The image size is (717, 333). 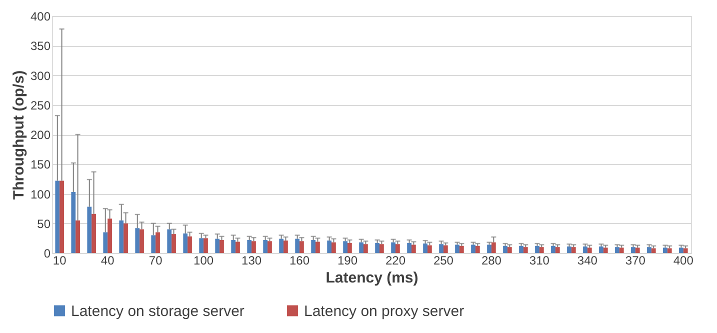 What do you see at coordinates (19, 135) in the screenshot?
I see `y-axis-title: Throughput (op/s)` at bounding box center [19, 135].